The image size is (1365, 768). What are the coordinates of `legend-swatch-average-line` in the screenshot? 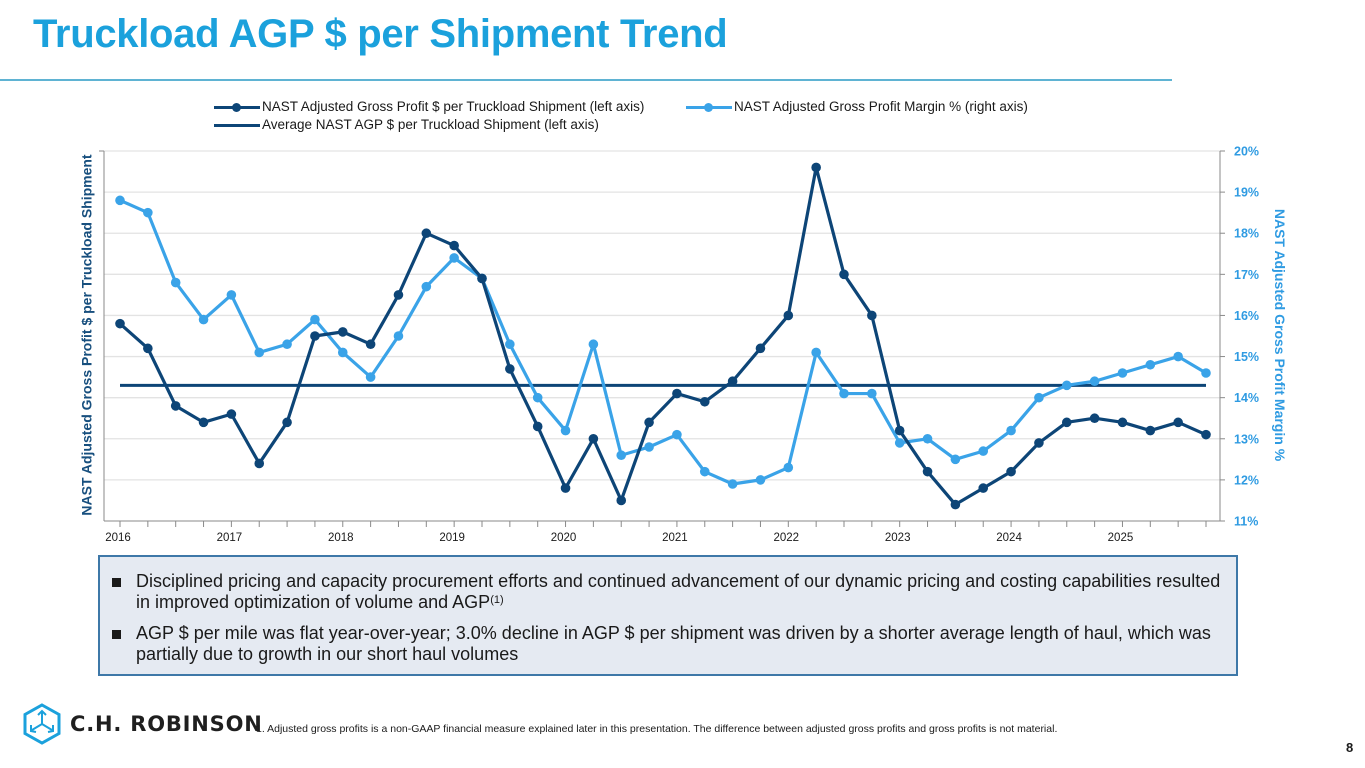 It's located at (237, 125).